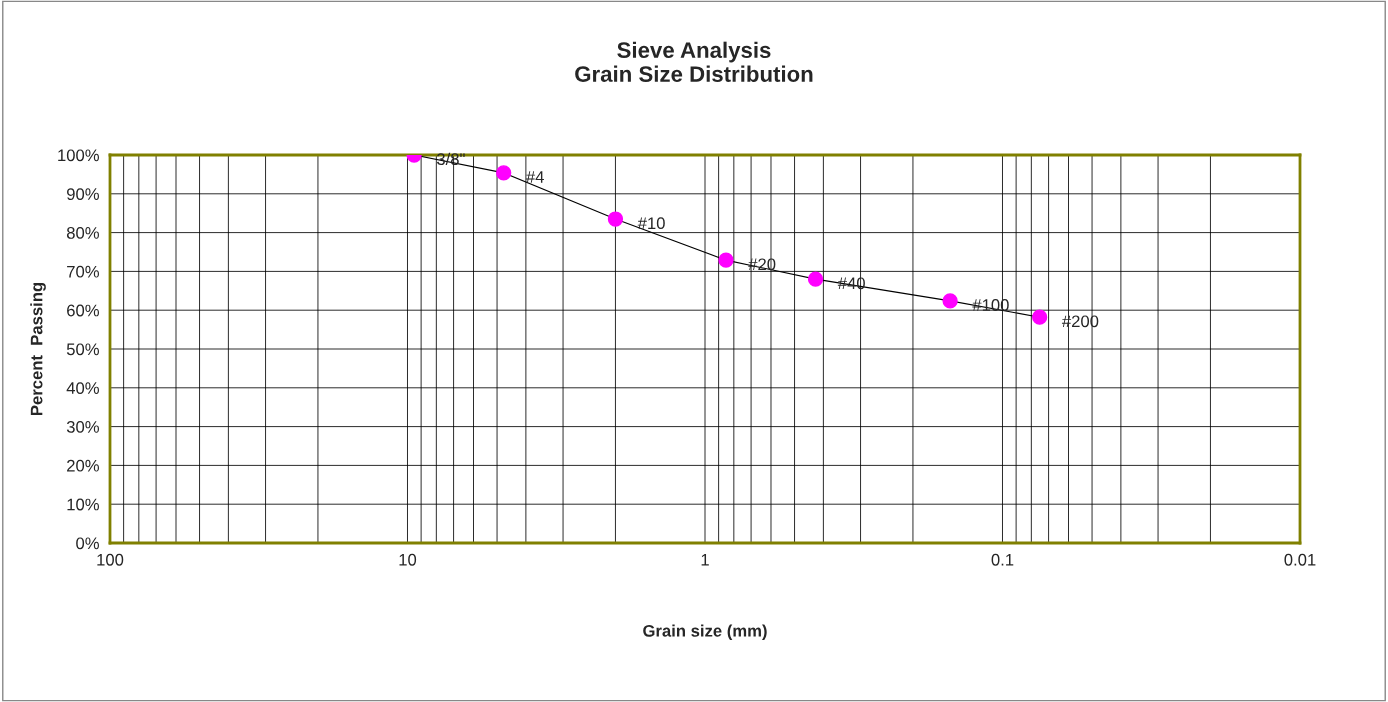 The width and height of the screenshot is (1388, 702). I want to click on y-tick-label: 20%, so click(83, 465).